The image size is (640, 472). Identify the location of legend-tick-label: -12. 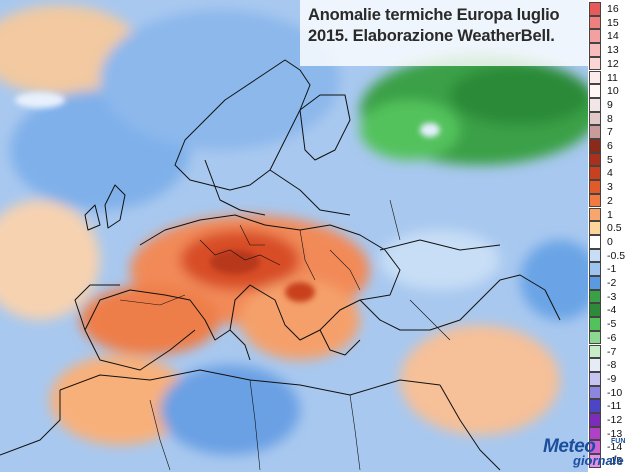
(615, 420).